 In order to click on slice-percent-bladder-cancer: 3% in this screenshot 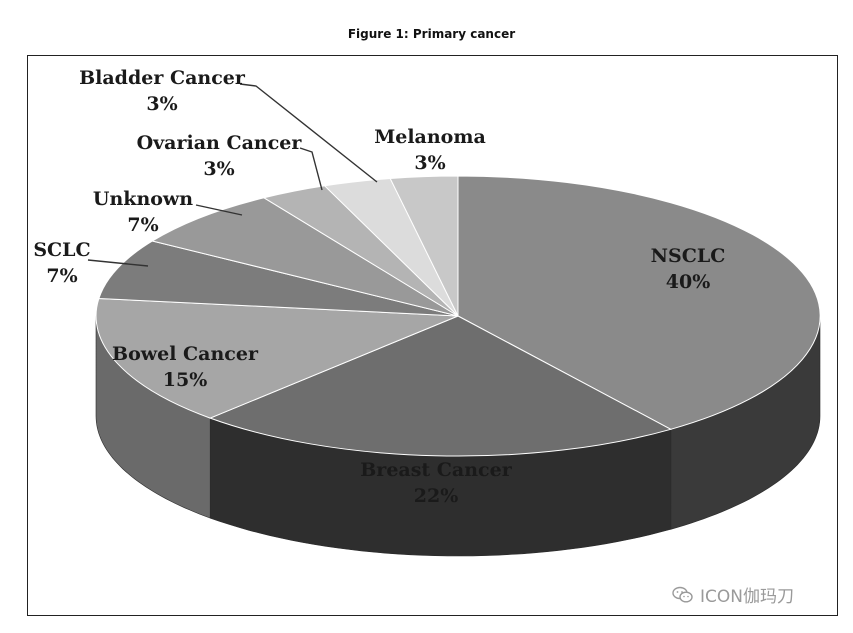, I will do `click(161, 104)`.